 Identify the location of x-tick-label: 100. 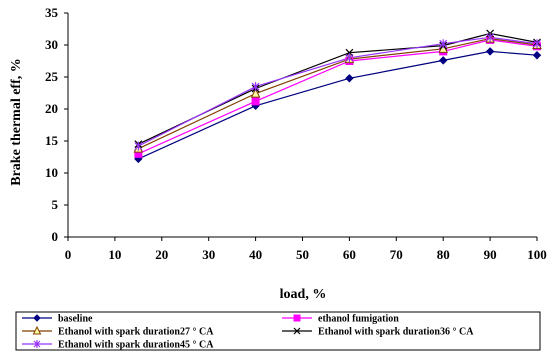
(537, 254).